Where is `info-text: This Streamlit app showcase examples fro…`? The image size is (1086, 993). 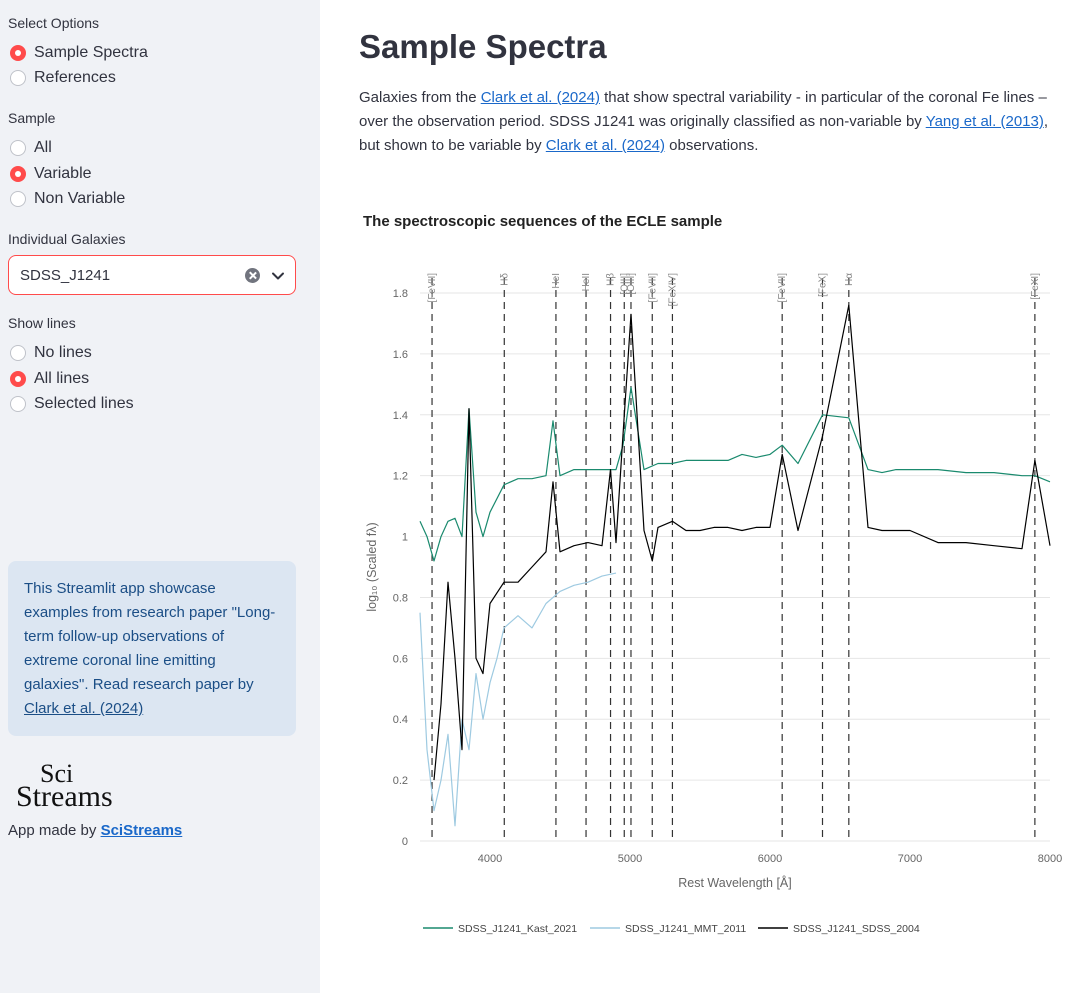 info-text: This Streamlit app showcase examples fro… is located at coordinates (150, 636).